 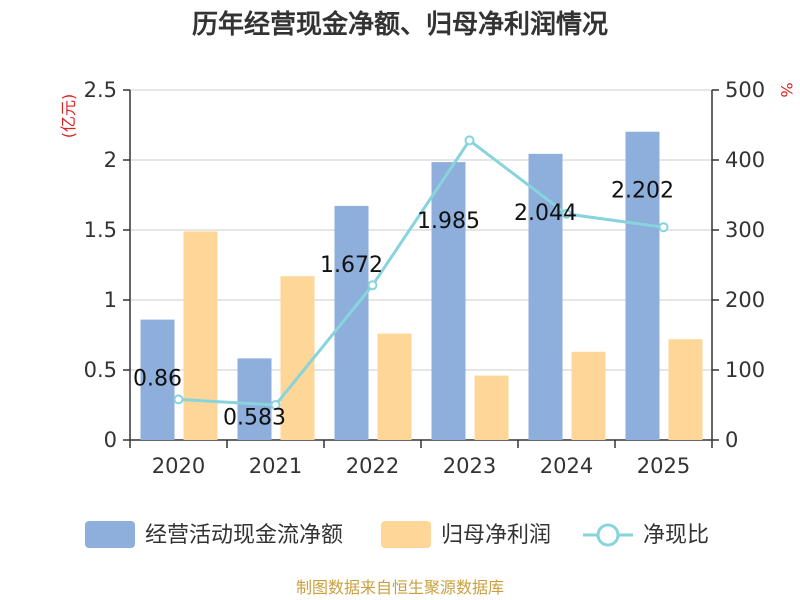 What do you see at coordinates (244, 535) in the screenshot?
I see `legend-label-cashflow: 经营活动现金流净额` at bounding box center [244, 535].